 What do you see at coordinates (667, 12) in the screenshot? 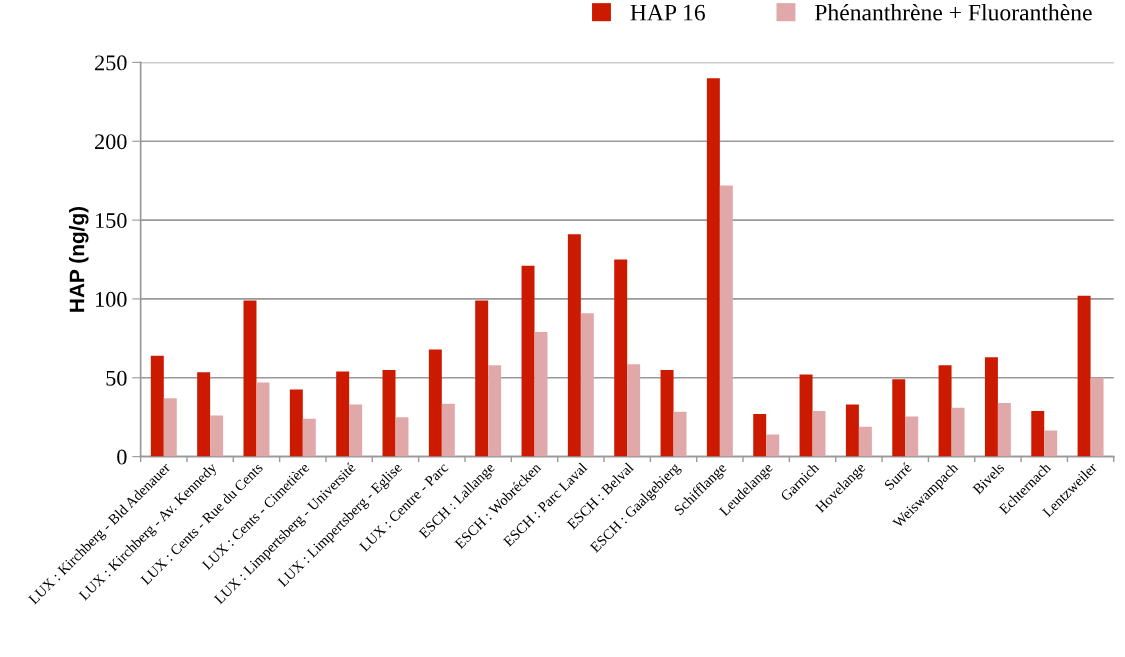
I see `legend-label: HAP 16` at bounding box center [667, 12].